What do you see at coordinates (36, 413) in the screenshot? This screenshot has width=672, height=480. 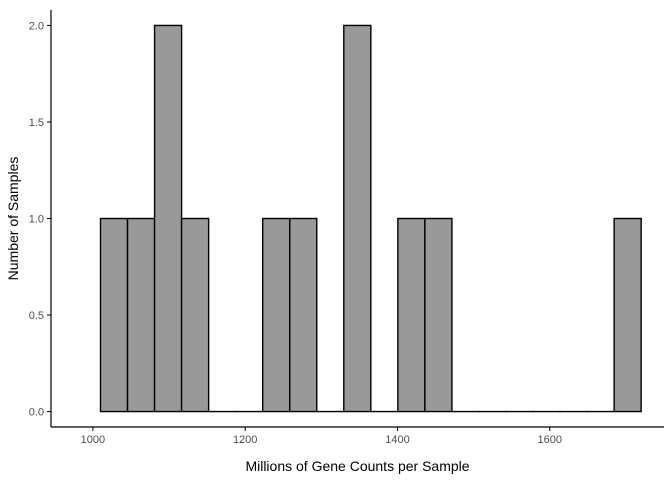 I see `y-tick-label: 0.0` at bounding box center [36, 413].